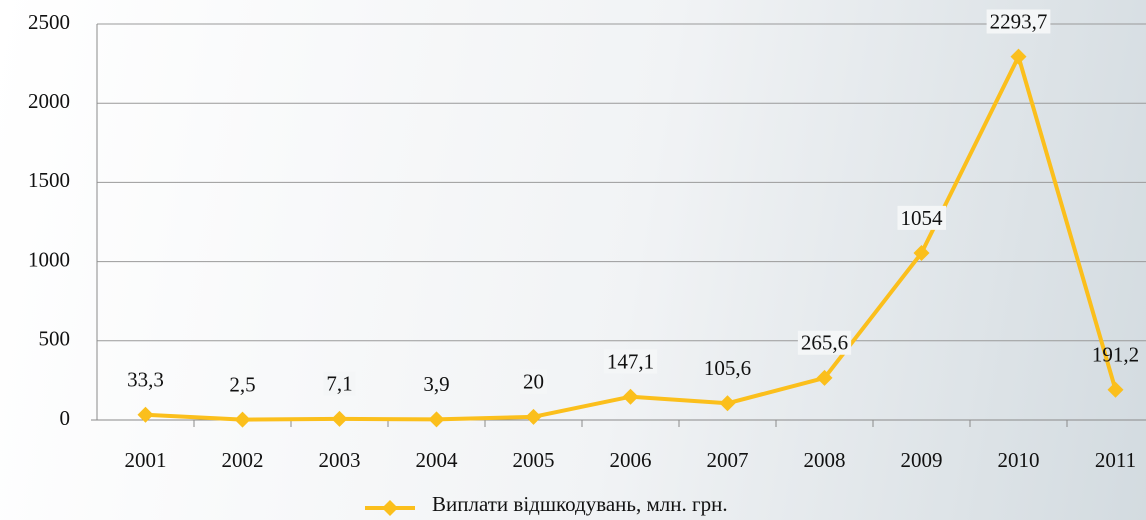 Image resolution: width=1146 pixels, height=520 pixels. Describe the element at coordinates (49, 101) in the screenshot. I see `y-tick-label: 2000` at that location.